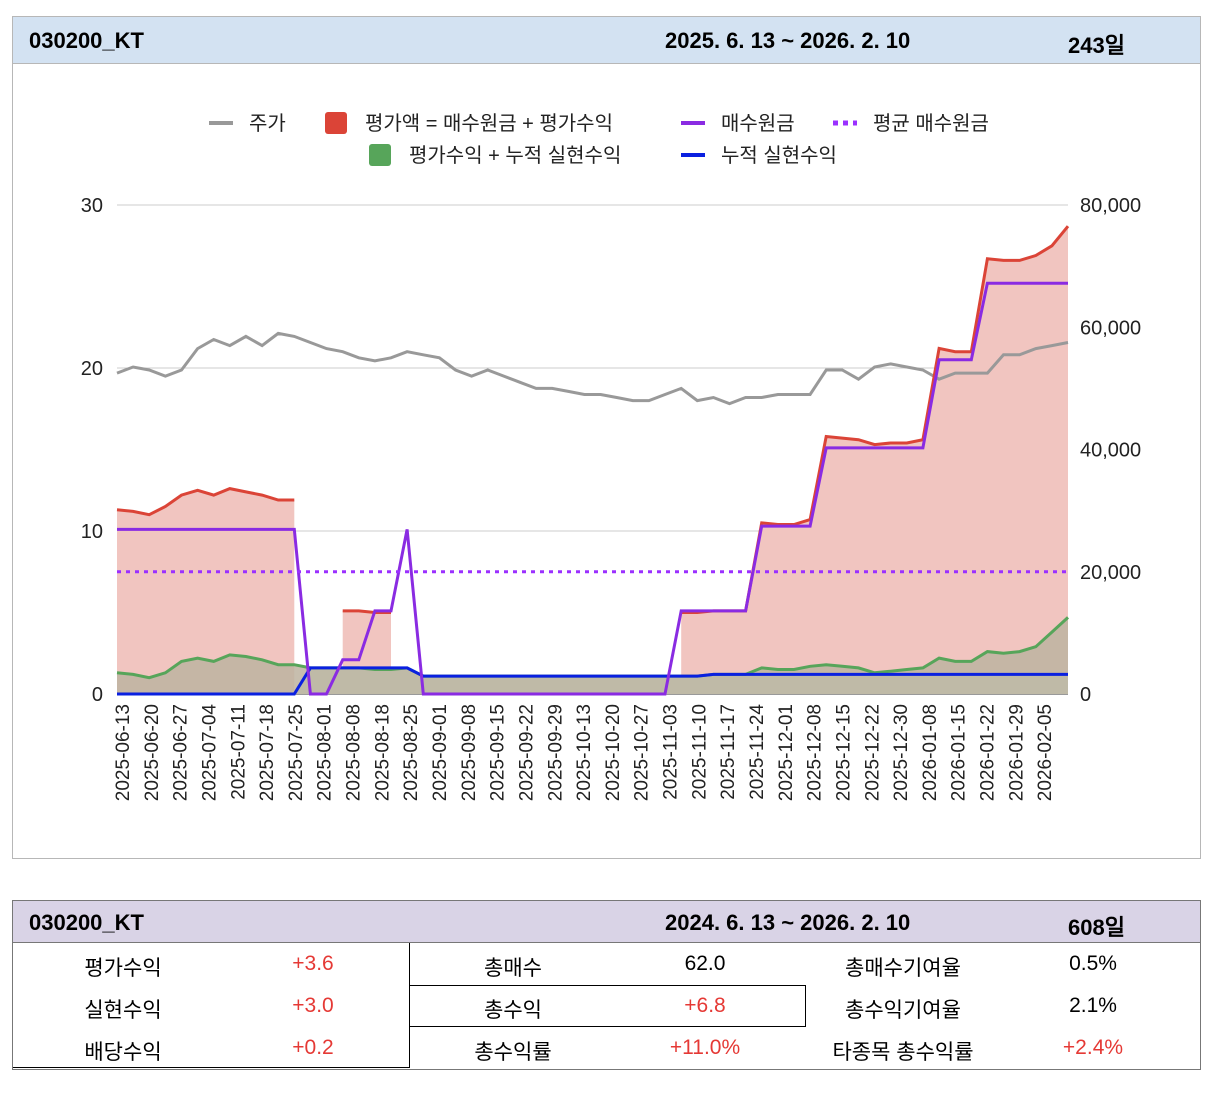 This screenshot has height=1100, width=1232. Describe the element at coordinates (815, 752) in the screenshot. I see `x-tick-label: 2025-12-08` at that location.